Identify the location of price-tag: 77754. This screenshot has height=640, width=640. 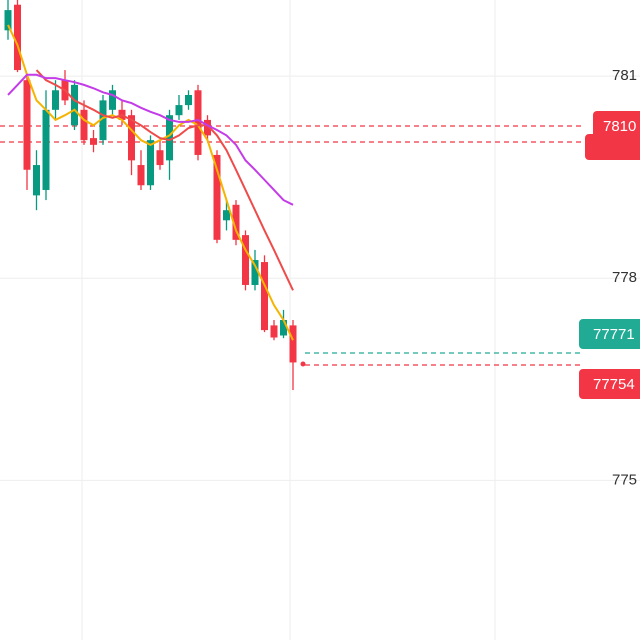
(609, 384).